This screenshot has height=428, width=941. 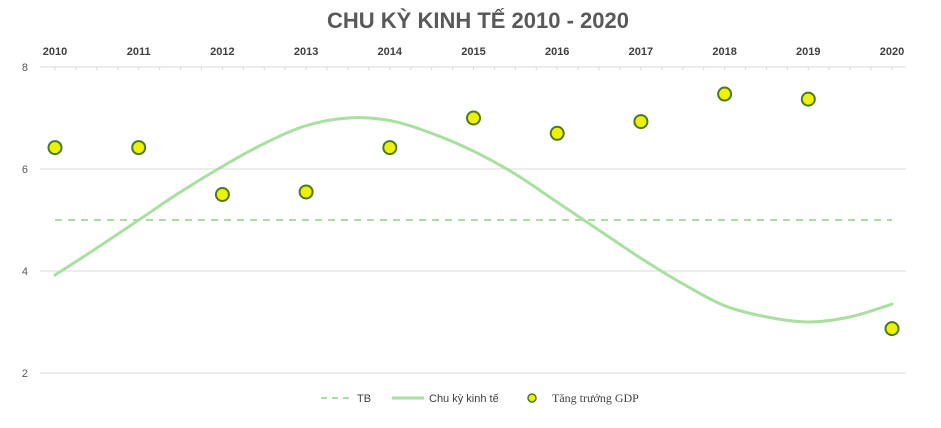 I want to click on y-ticks-layer: 2 4 6 8, so click(x=25, y=221).